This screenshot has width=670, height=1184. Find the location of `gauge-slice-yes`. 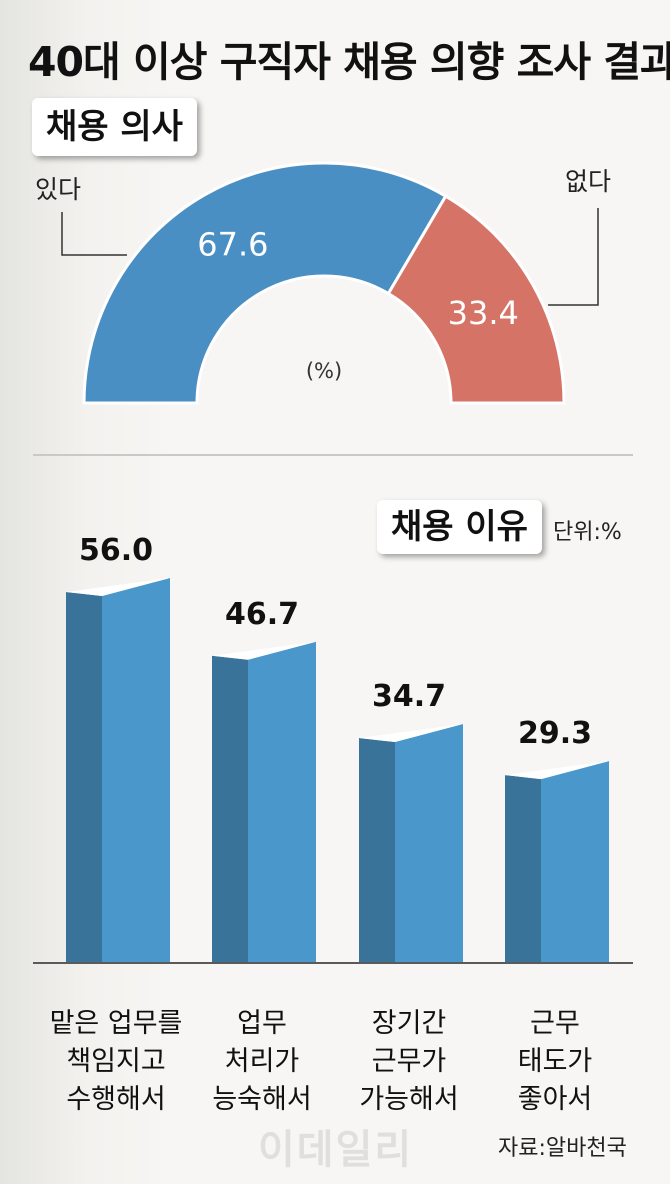

gauge-slice-yes is located at coordinates (265, 283).